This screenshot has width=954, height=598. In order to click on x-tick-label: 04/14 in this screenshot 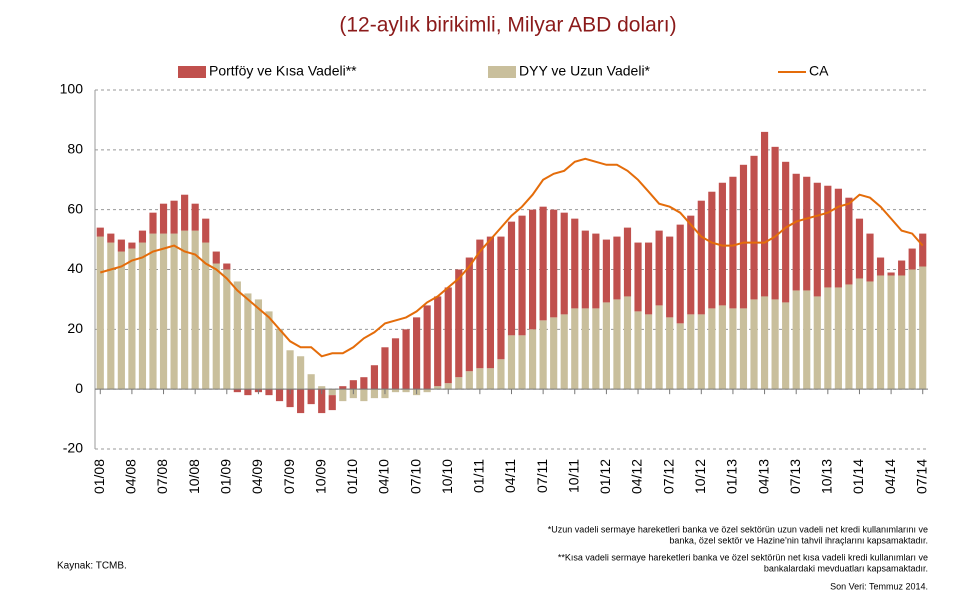, I will do `click(890, 476)`.